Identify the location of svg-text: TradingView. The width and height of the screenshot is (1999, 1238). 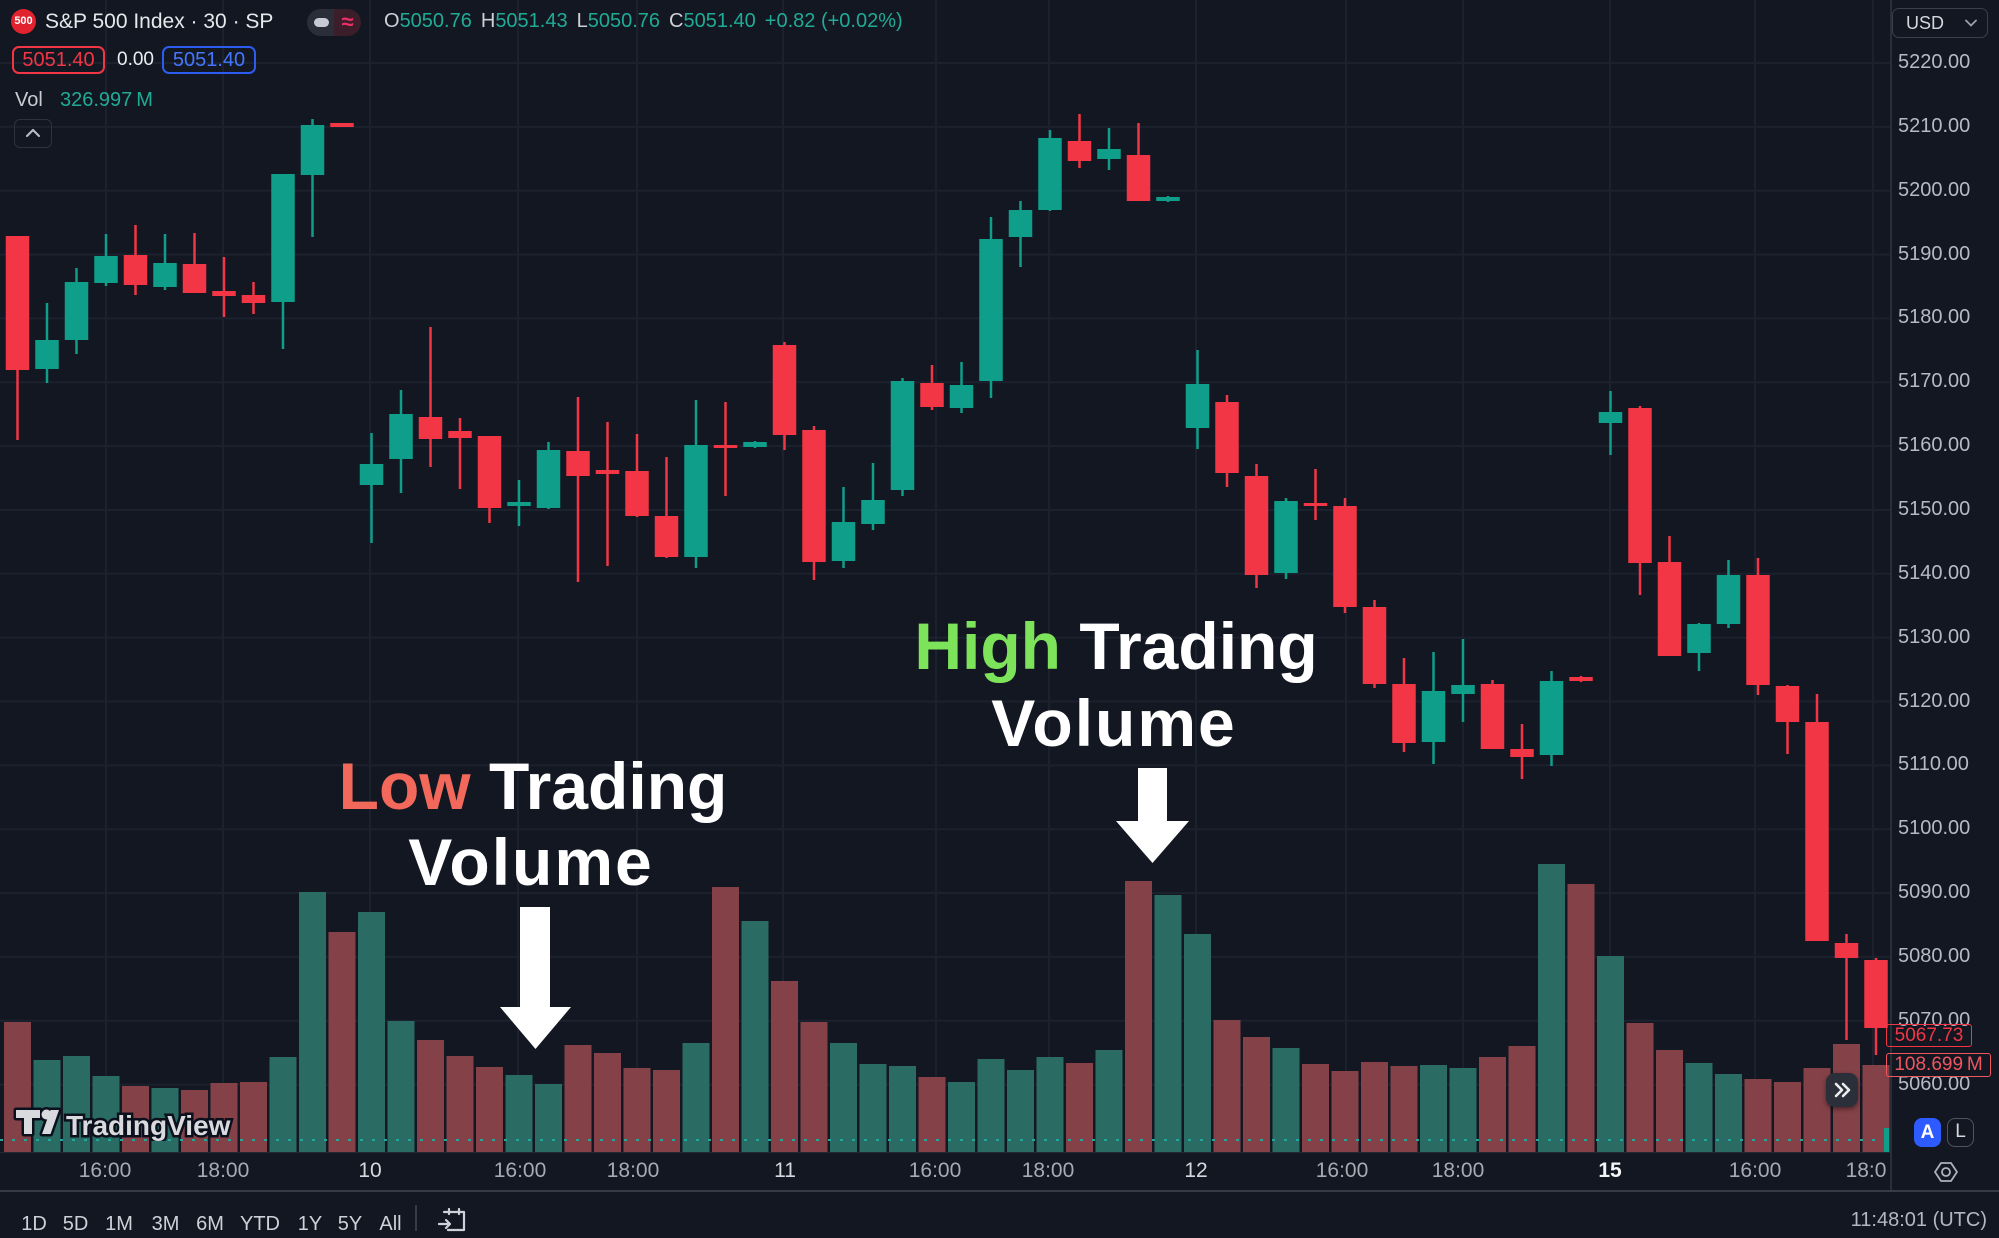
(148, 1125).